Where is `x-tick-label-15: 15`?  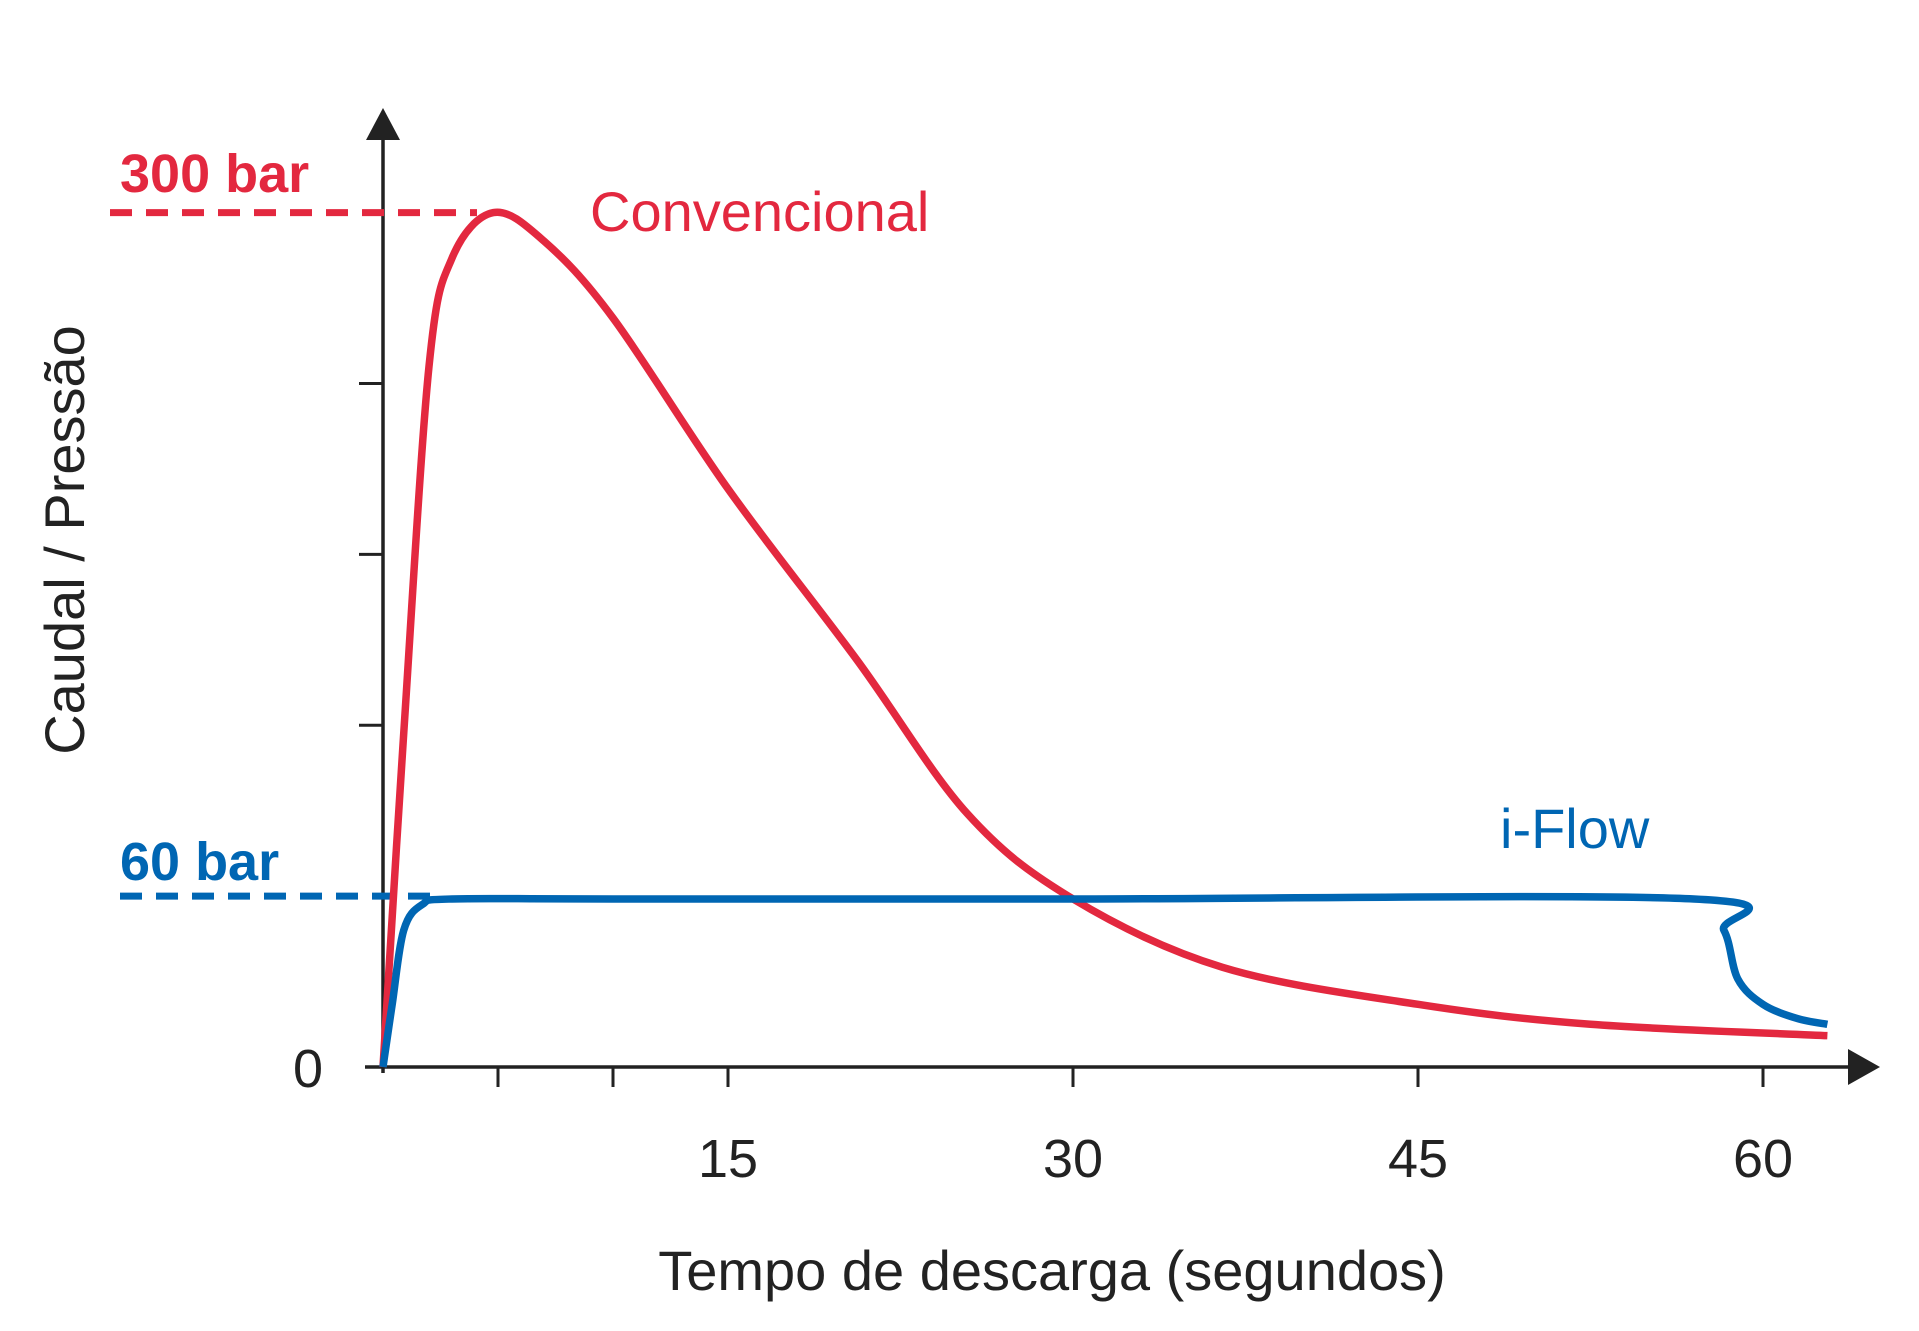 x-tick-label-15: 15 is located at coordinates (728, 1159).